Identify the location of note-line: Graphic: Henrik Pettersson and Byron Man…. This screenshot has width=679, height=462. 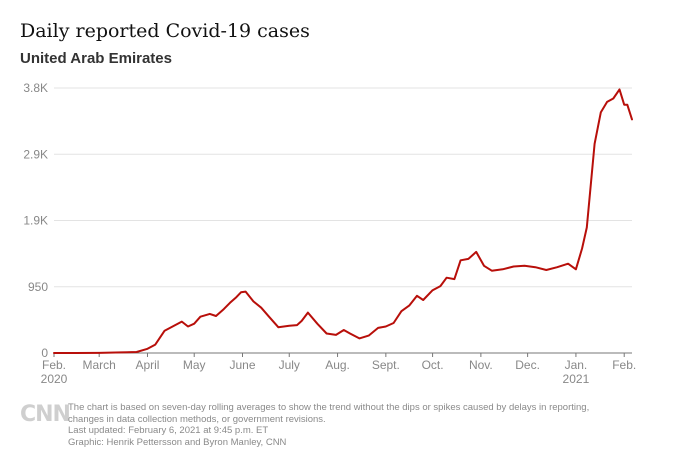
(177, 442).